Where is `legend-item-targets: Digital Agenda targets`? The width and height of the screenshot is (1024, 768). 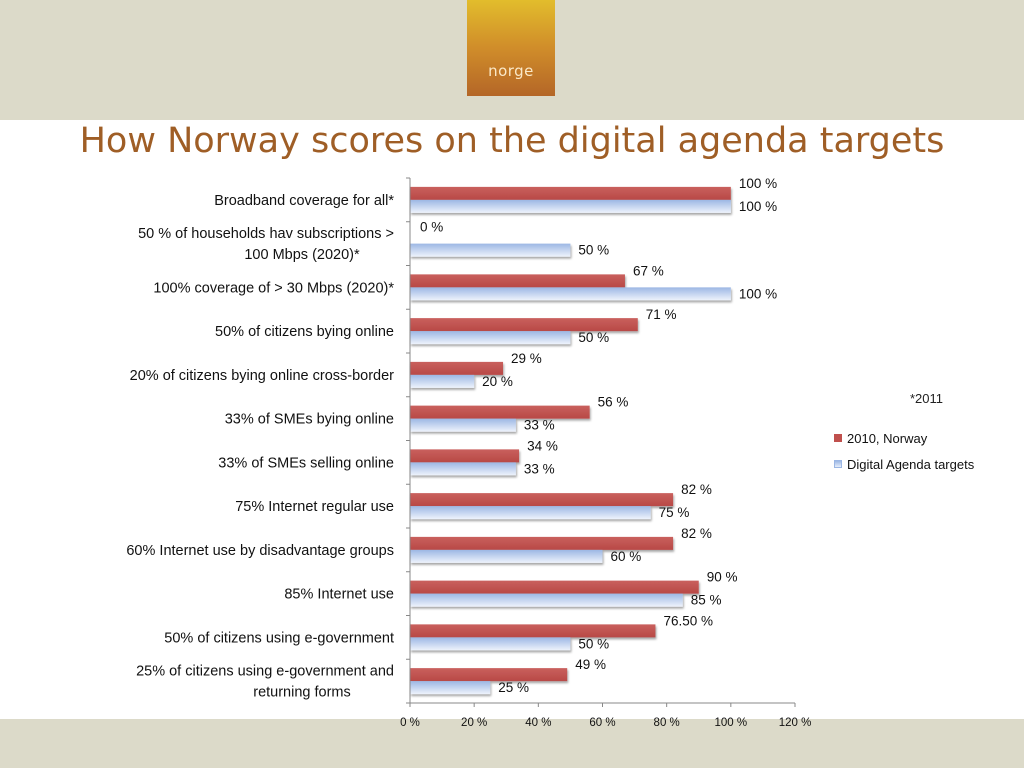
legend-item-targets: Digital Agenda targets is located at coordinates (904, 464).